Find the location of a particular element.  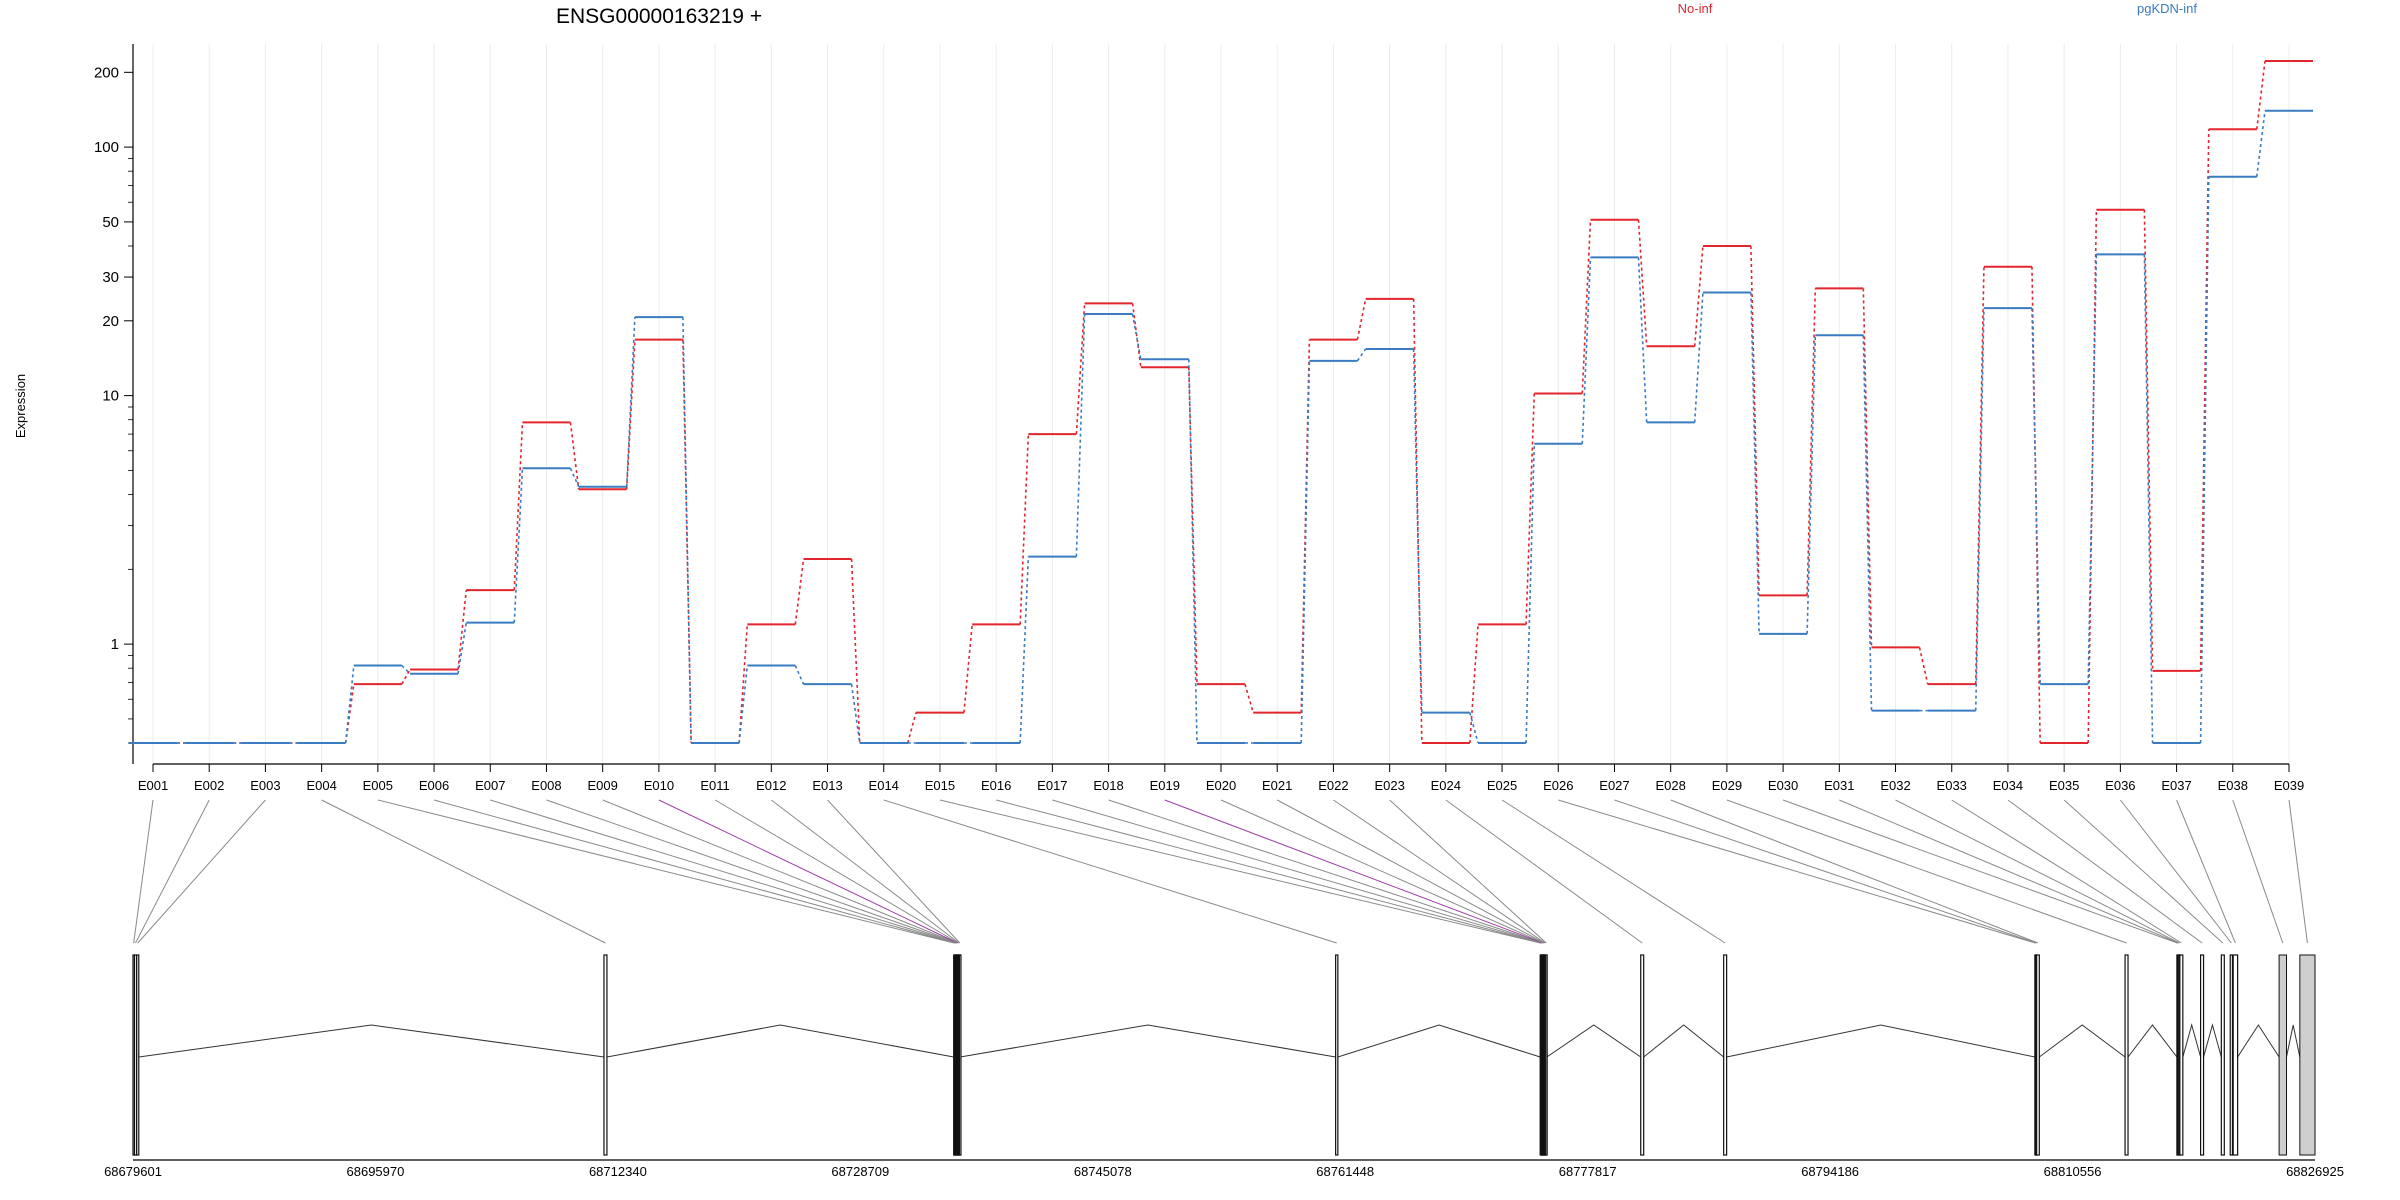

connector-e035 is located at coordinates (2143, 871).